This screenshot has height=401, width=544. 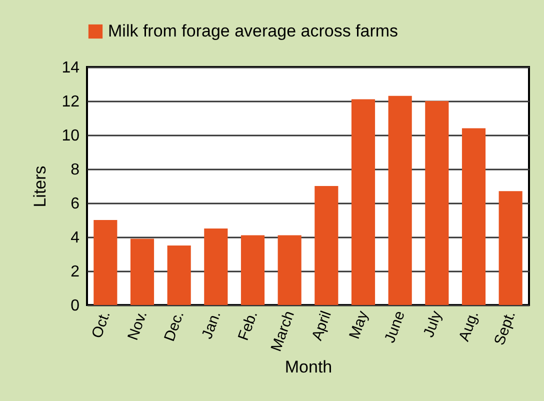 What do you see at coordinates (253, 31) in the screenshot?
I see `legend-label: Milk from forage average across farms` at bounding box center [253, 31].